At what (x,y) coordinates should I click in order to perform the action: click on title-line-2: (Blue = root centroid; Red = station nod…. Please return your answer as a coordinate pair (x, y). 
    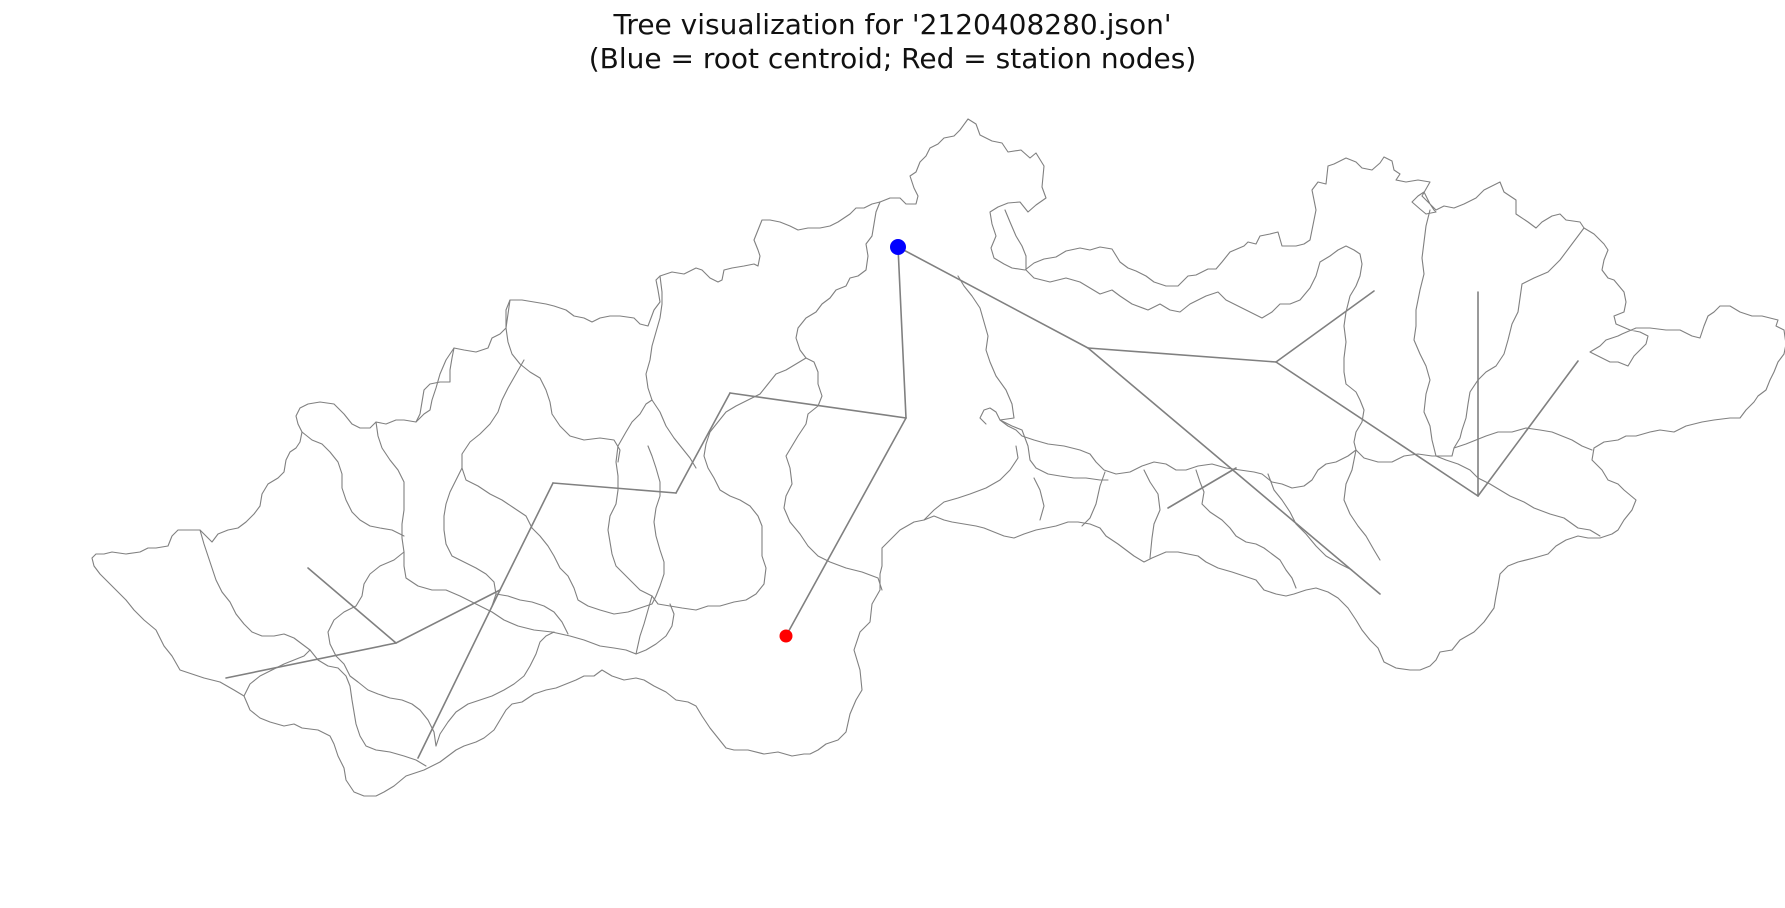
    Looking at the image, I should click on (892, 58).